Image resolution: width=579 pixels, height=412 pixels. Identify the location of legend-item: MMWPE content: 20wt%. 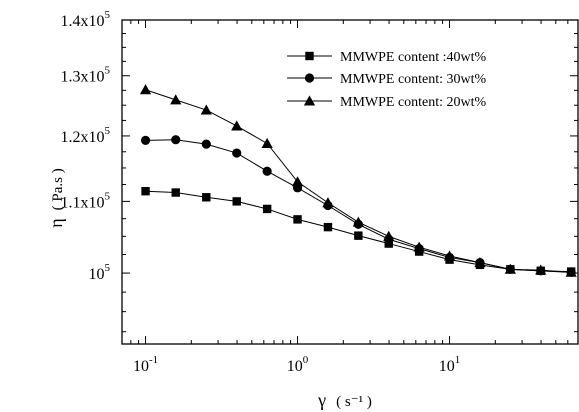
(387, 102).